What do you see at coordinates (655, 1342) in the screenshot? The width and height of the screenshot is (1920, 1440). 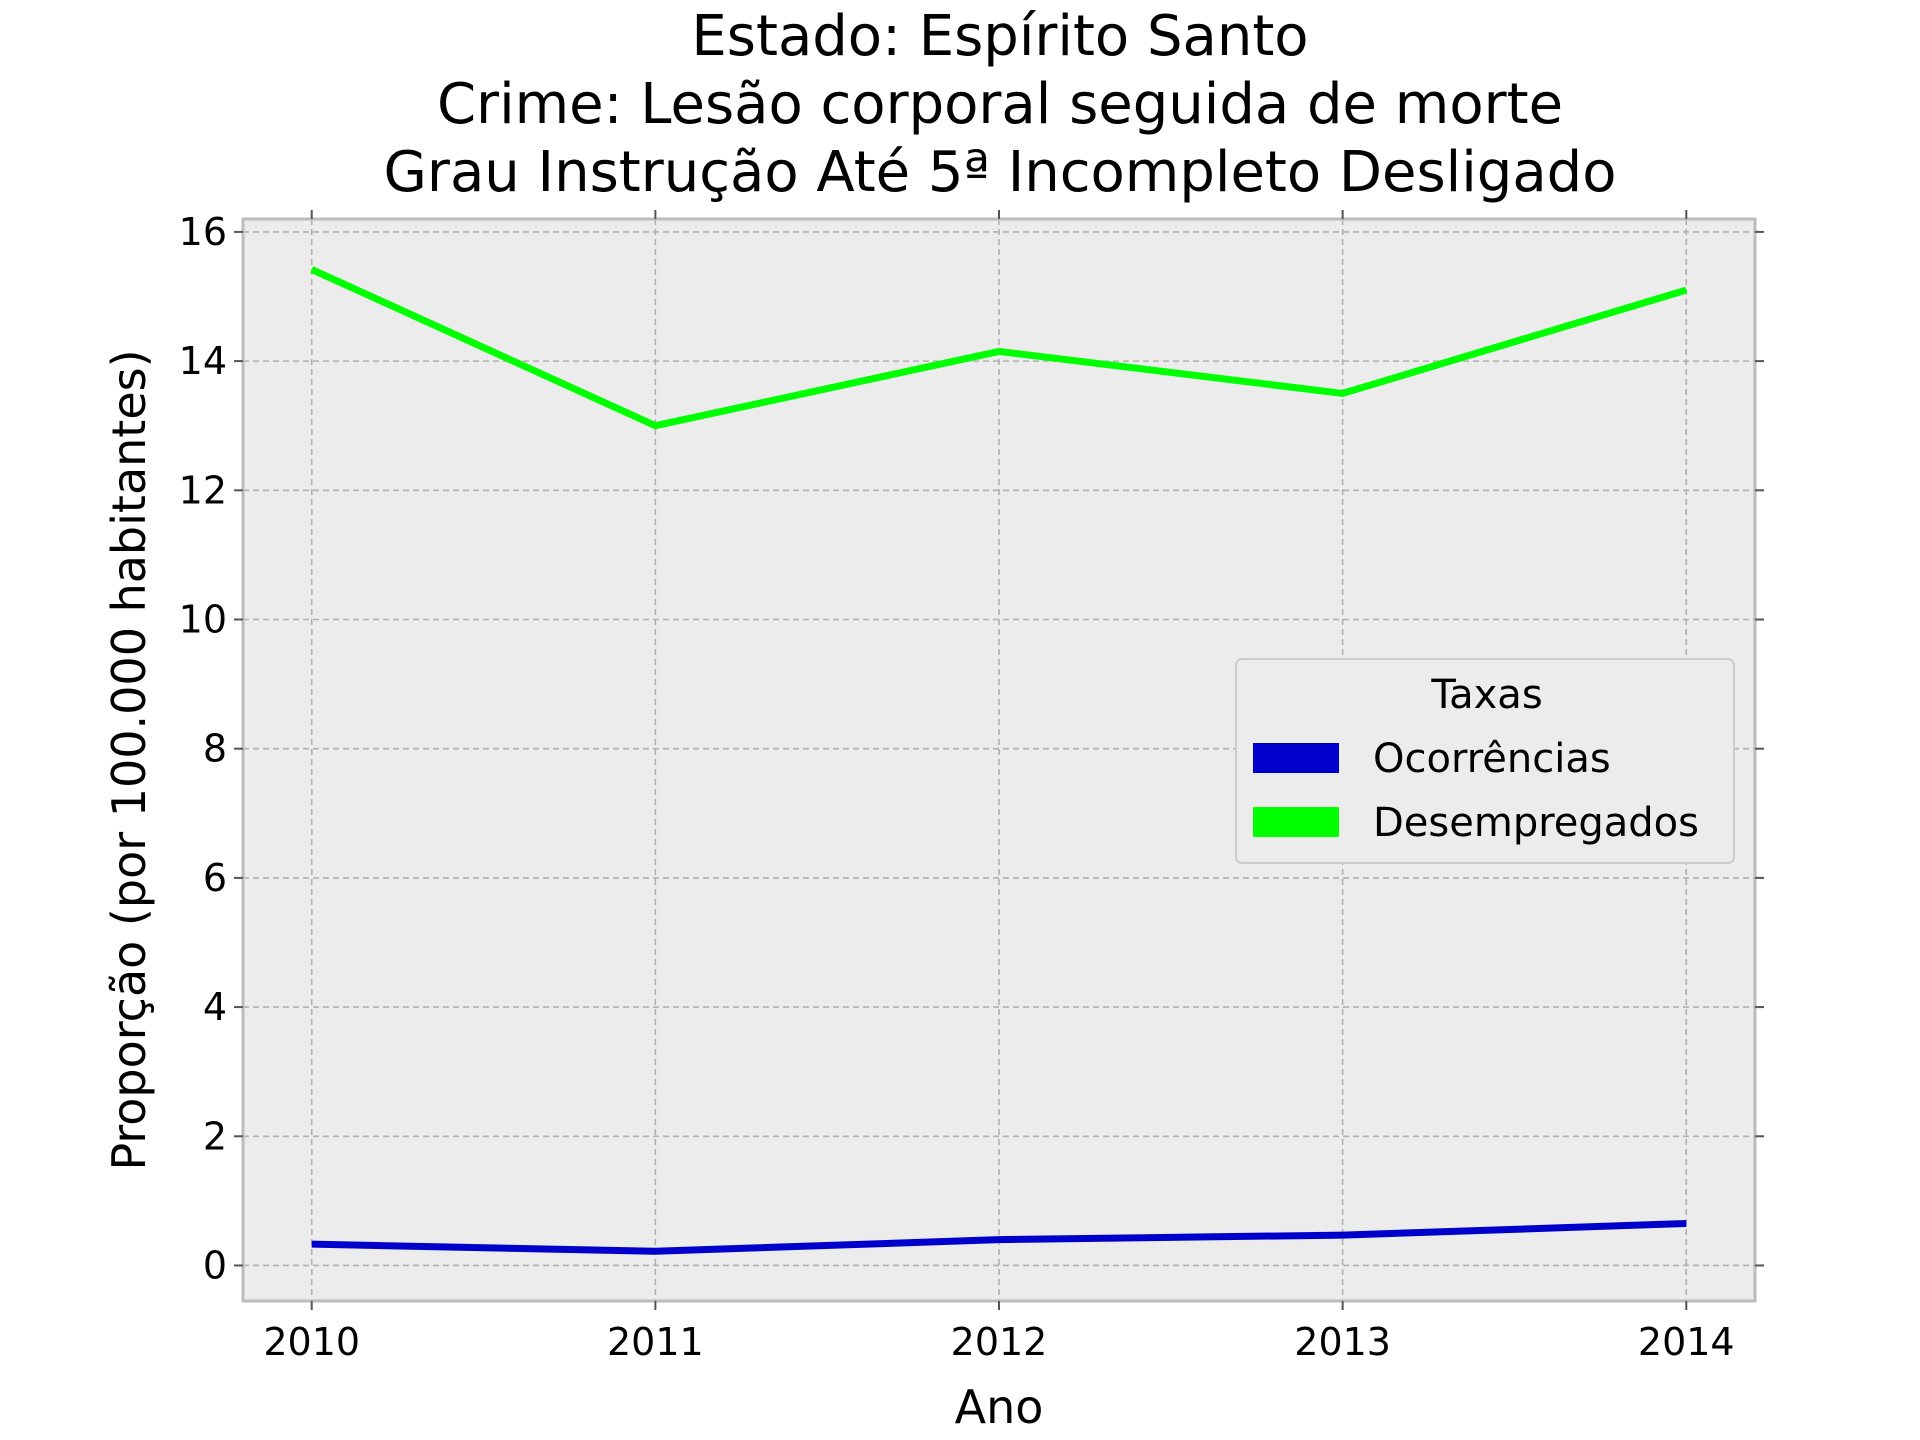 I see `x-tick-label: 2011` at bounding box center [655, 1342].